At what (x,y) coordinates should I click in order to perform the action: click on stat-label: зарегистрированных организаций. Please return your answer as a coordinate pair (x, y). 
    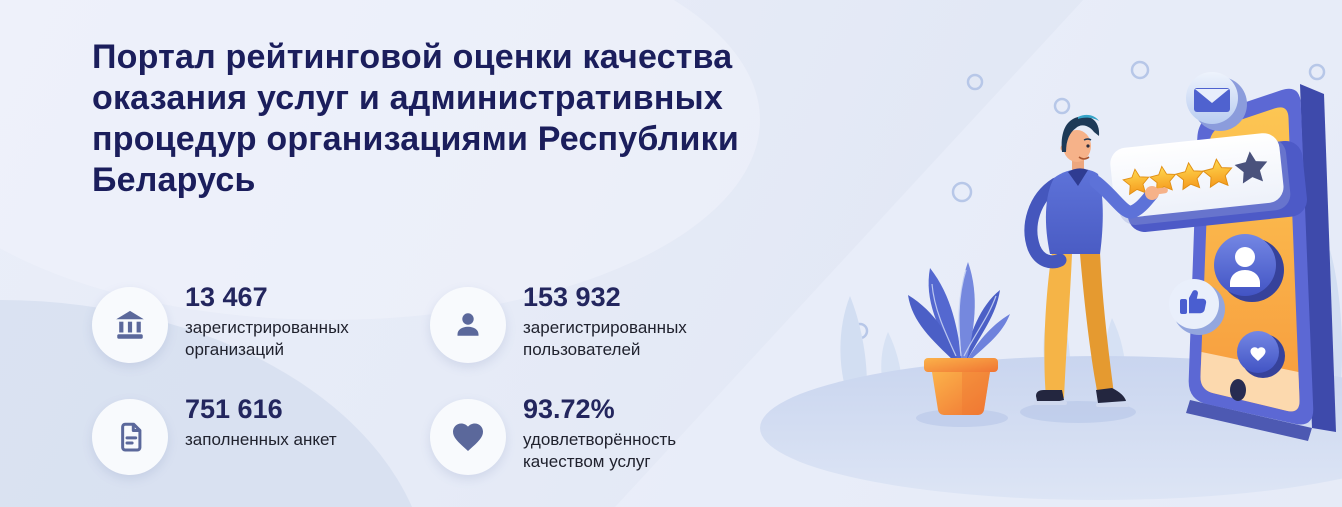
    Looking at the image, I should click on (267, 338).